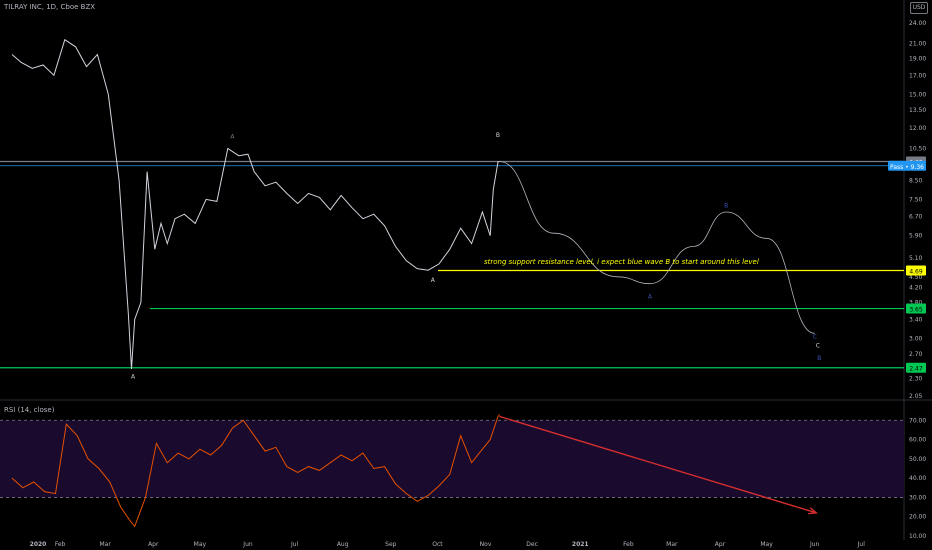 This screenshot has width=932, height=550. I want to click on price-tick-8: 10.50, so click(917, 148).